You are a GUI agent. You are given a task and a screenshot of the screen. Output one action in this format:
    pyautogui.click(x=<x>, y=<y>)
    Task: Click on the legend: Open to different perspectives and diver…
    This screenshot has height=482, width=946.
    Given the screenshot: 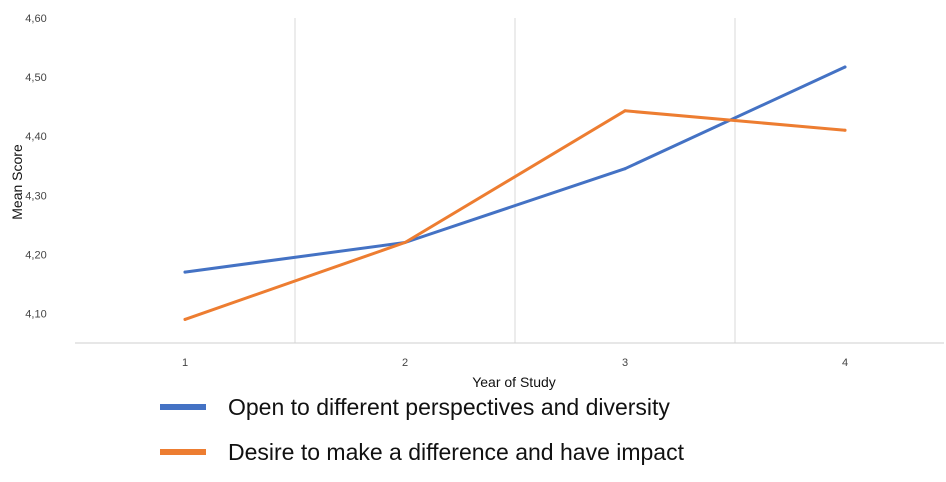 What is the action you would take?
    pyautogui.click(x=422, y=437)
    